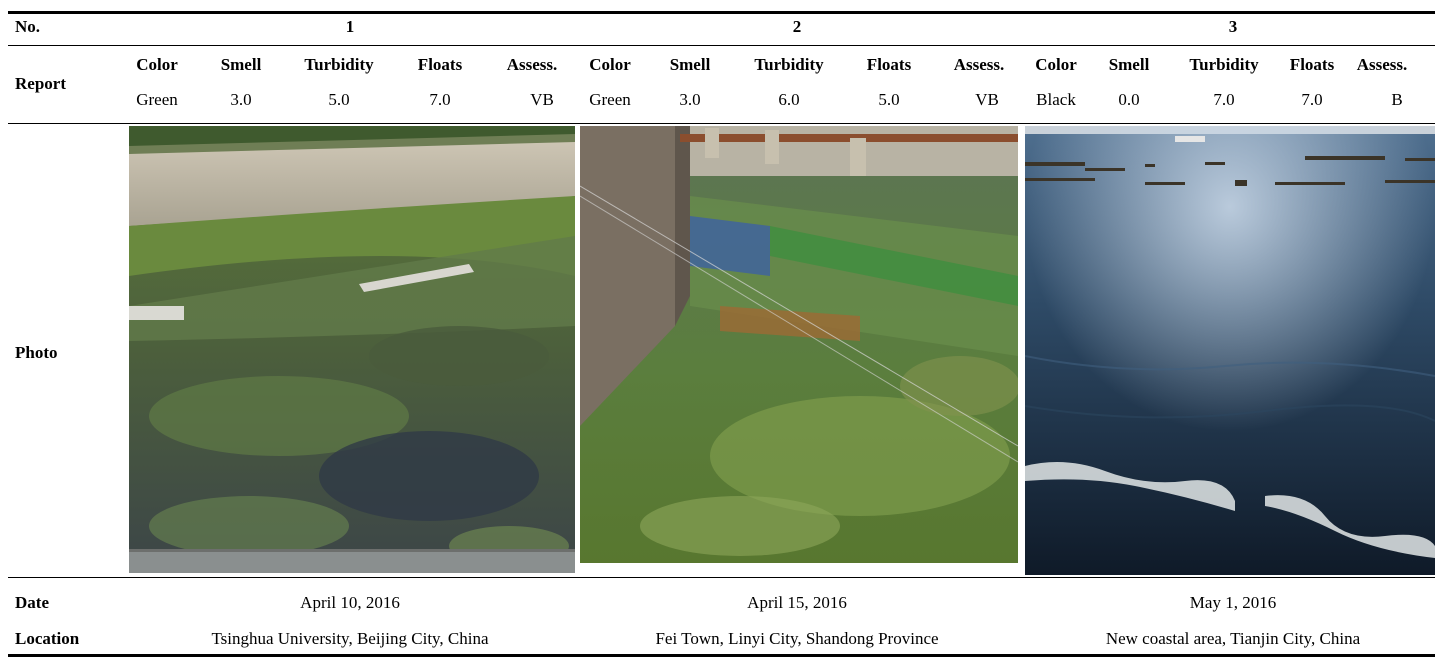 This screenshot has height=658, width=1436. I want to click on top-rule, so click(721, 12).